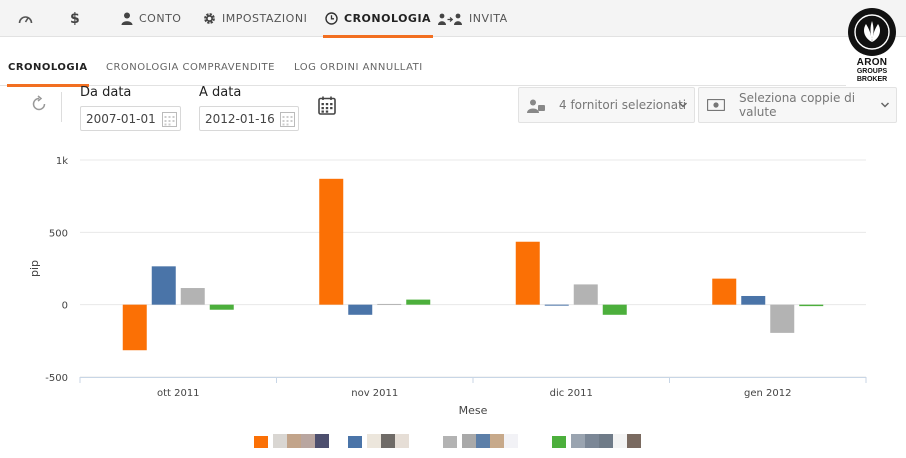 This screenshot has width=906, height=458. Describe the element at coordinates (716, 105) in the screenshot. I see `banknote-icon` at that location.